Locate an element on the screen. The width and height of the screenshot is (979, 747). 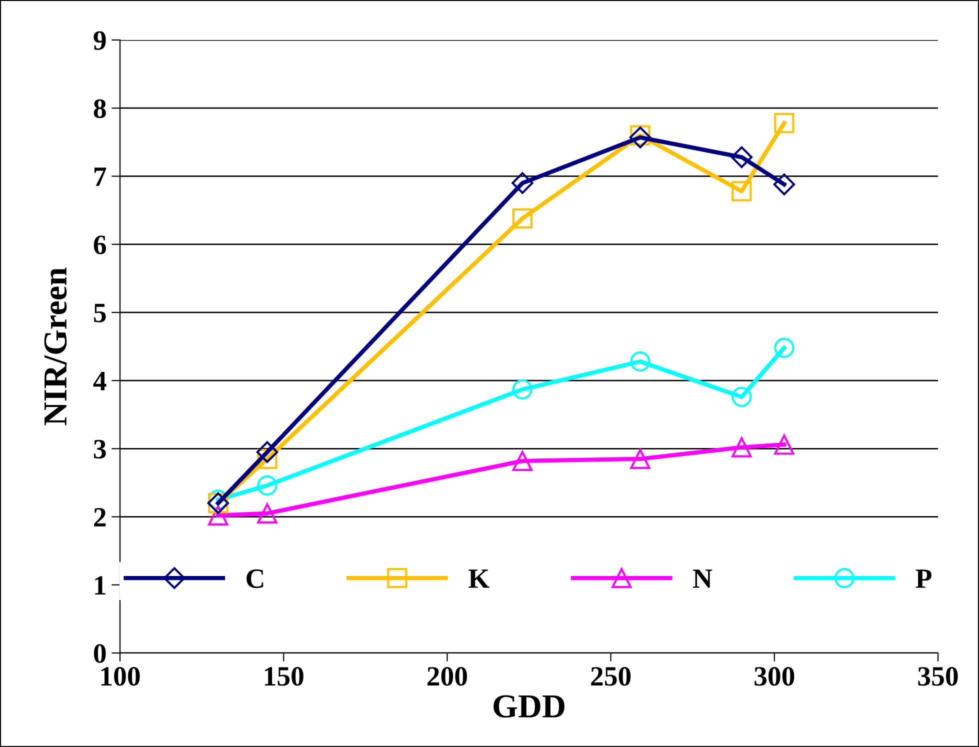
legend-label: P is located at coordinates (924, 579).